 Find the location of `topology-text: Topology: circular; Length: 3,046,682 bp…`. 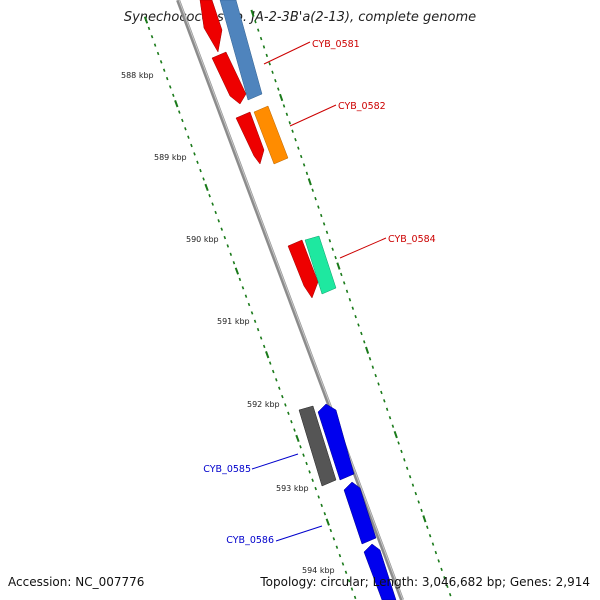

topology-text: Topology: circular; Length: 3,046,682 bp… is located at coordinates (425, 582).